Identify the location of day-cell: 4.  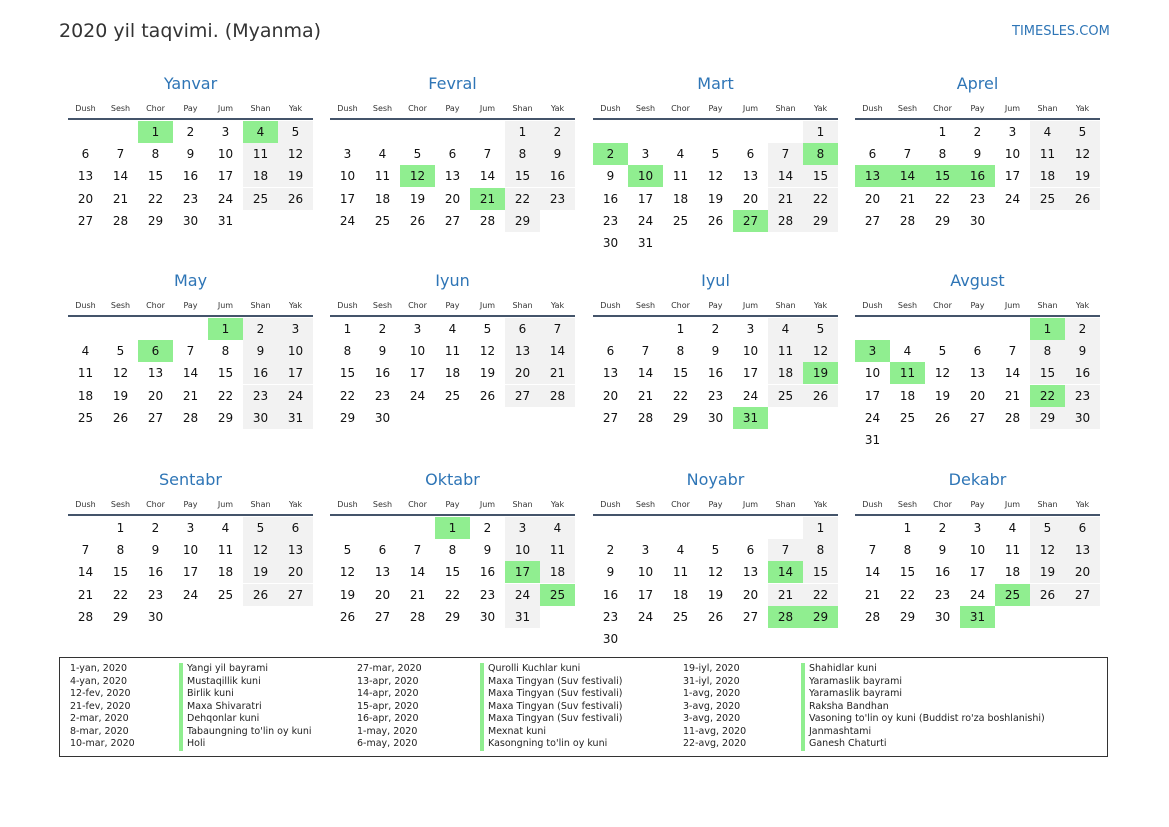
(85, 351).